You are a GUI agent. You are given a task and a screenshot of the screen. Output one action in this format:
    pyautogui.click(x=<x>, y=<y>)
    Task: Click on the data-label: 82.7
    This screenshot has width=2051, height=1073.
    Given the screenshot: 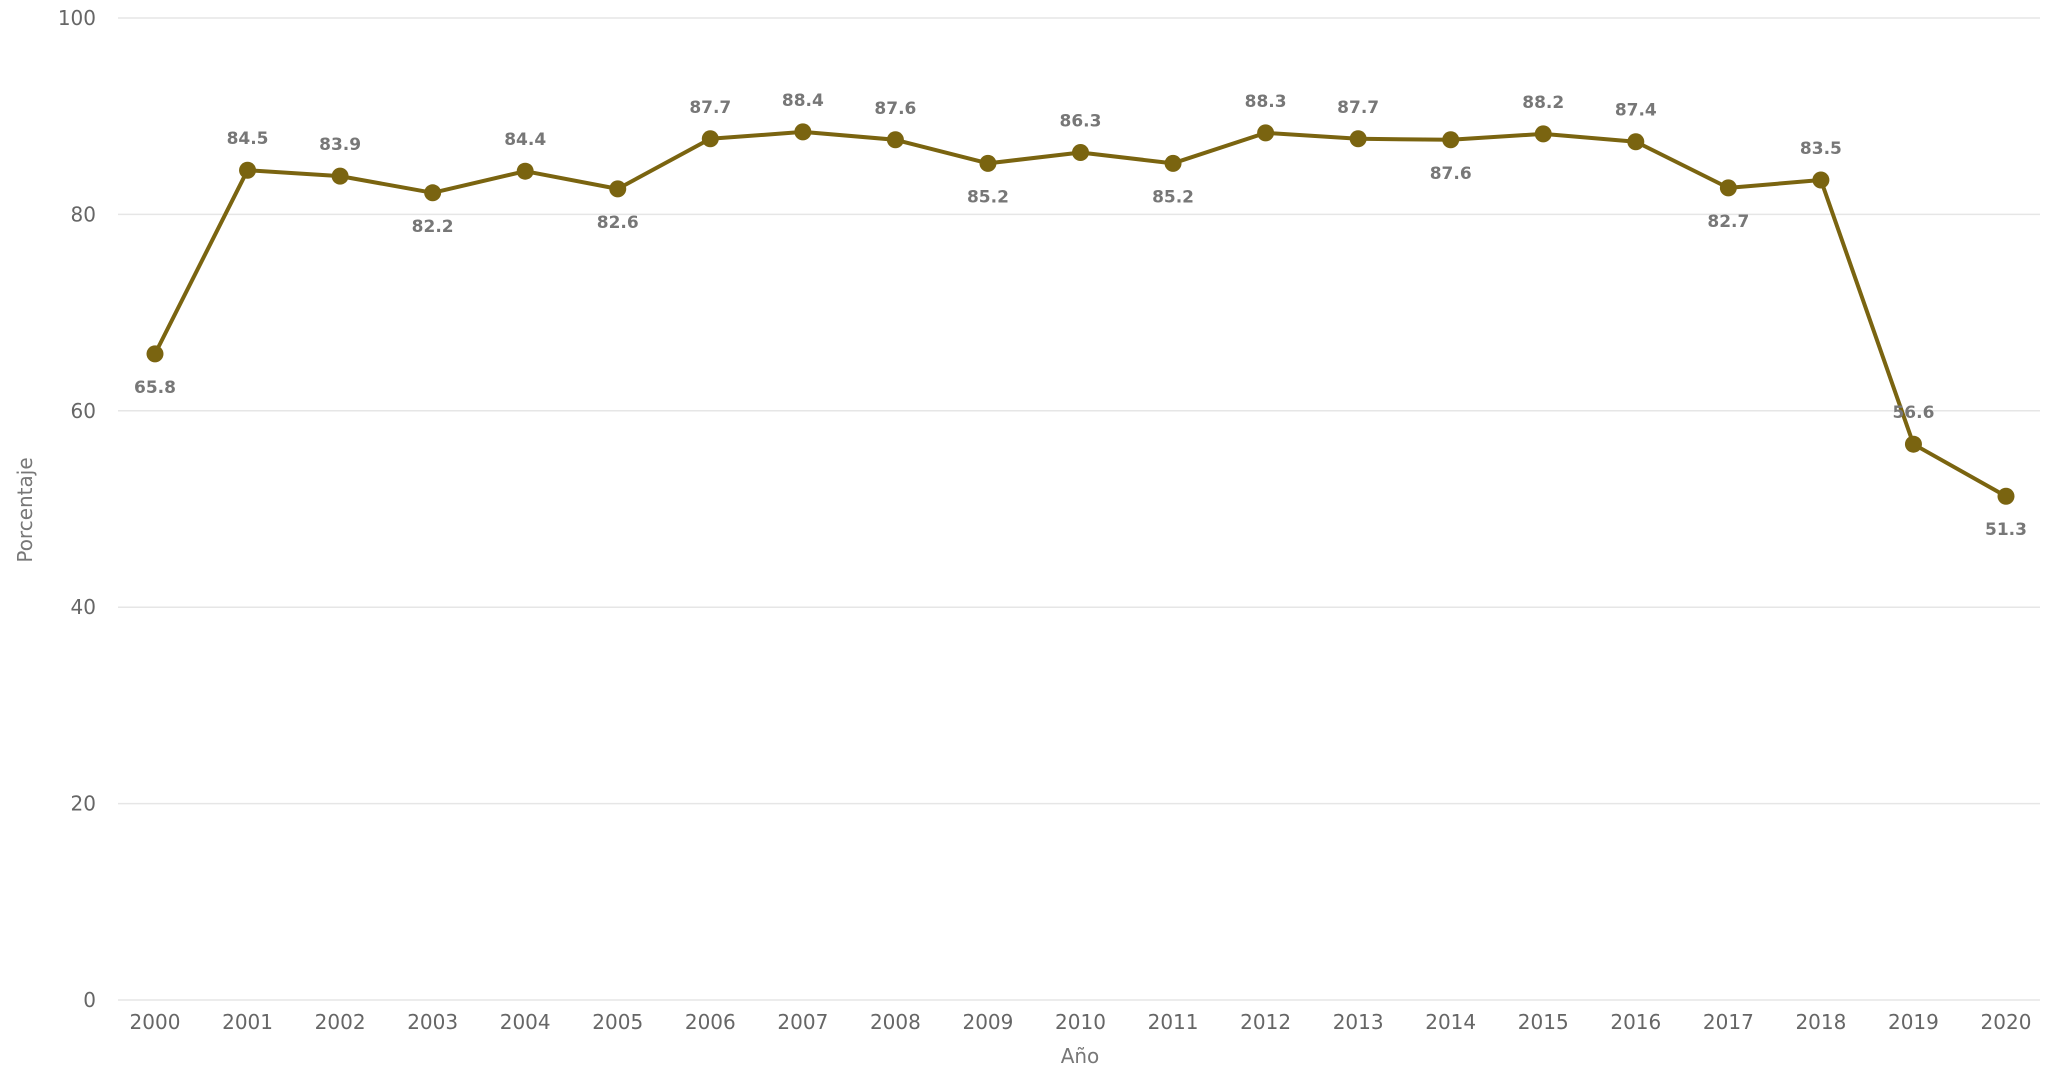 What is the action you would take?
    pyautogui.click(x=1728, y=222)
    